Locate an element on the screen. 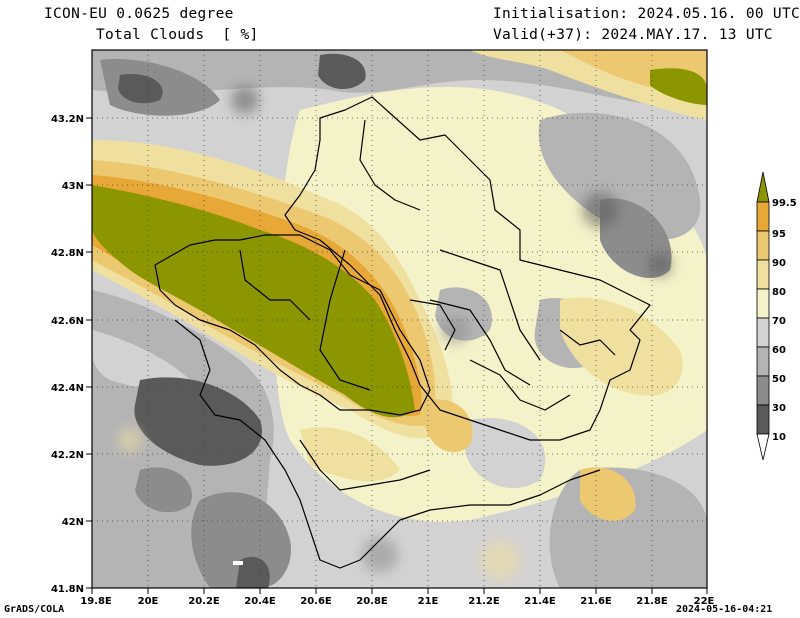 This screenshot has height=618, width=800. colorbar-label: 70 is located at coordinates (779, 321).